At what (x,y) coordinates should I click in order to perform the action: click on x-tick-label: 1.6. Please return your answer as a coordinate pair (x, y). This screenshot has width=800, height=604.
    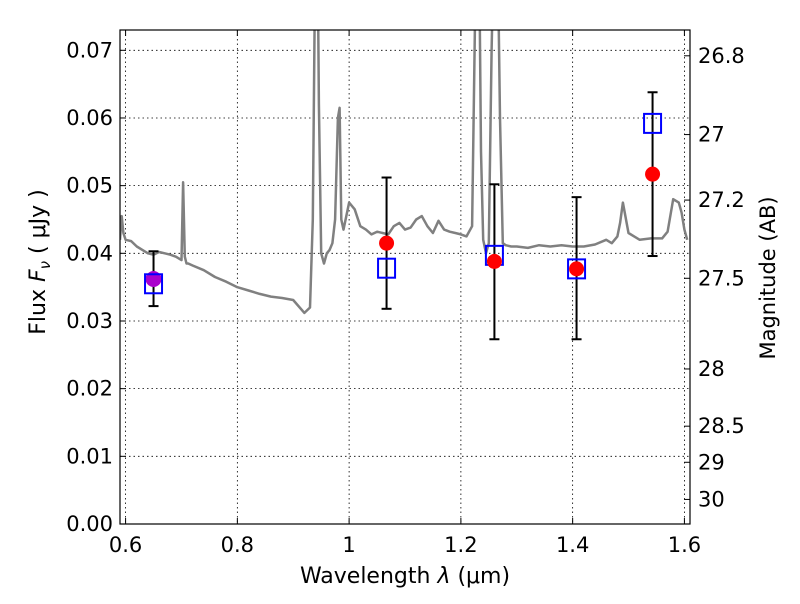
    Looking at the image, I should click on (684, 545).